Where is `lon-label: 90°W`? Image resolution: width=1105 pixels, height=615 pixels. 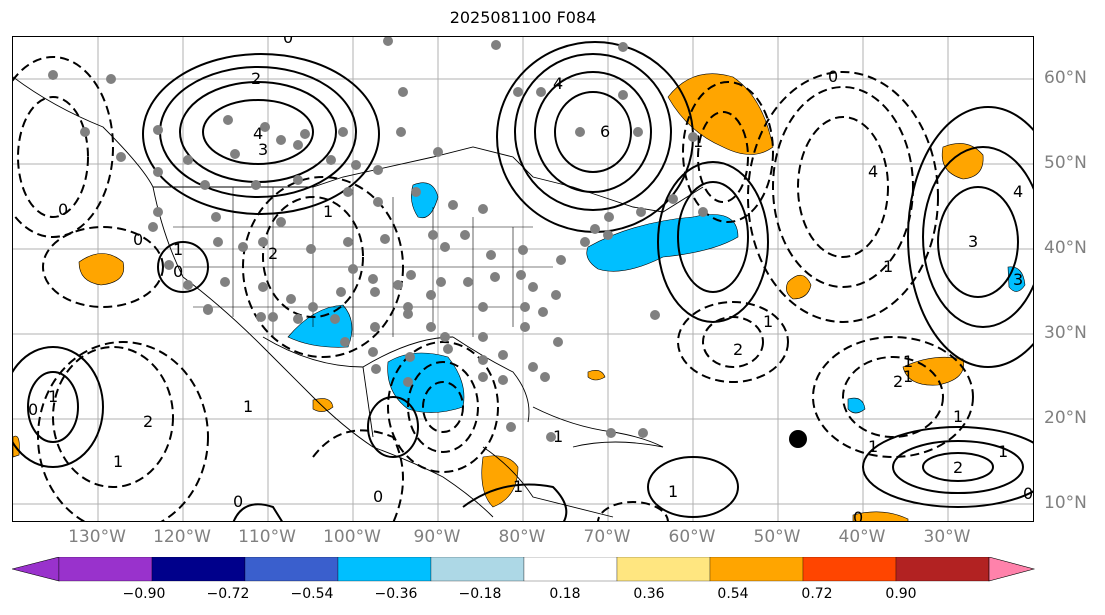
lon-label: 90°W is located at coordinates (437, 537).